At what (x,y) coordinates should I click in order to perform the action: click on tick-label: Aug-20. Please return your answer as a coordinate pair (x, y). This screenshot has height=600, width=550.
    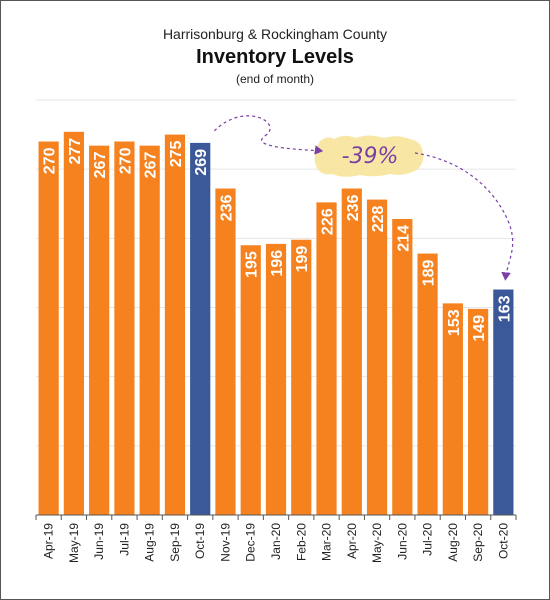
    Looking at the image, I should click on (453, 542).